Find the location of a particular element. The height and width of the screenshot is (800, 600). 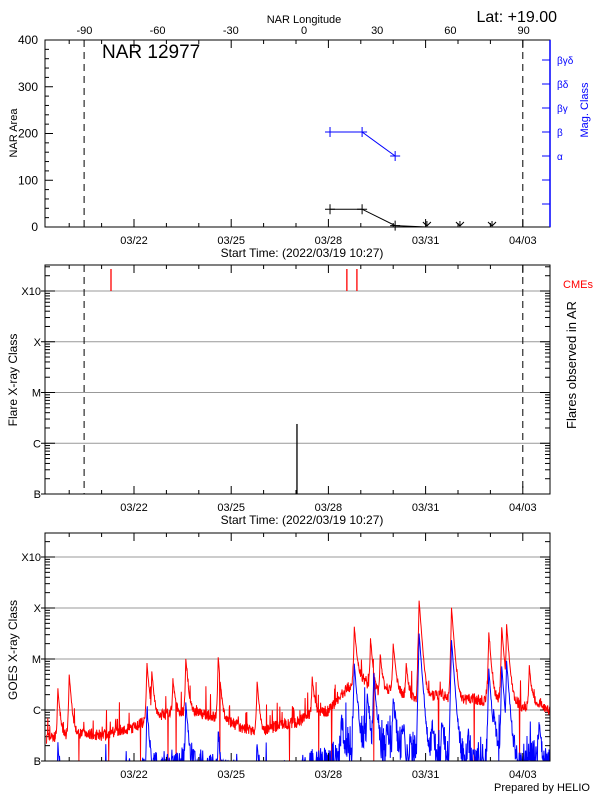

y-tick-label: 100 is located at coordinates (28, 180).